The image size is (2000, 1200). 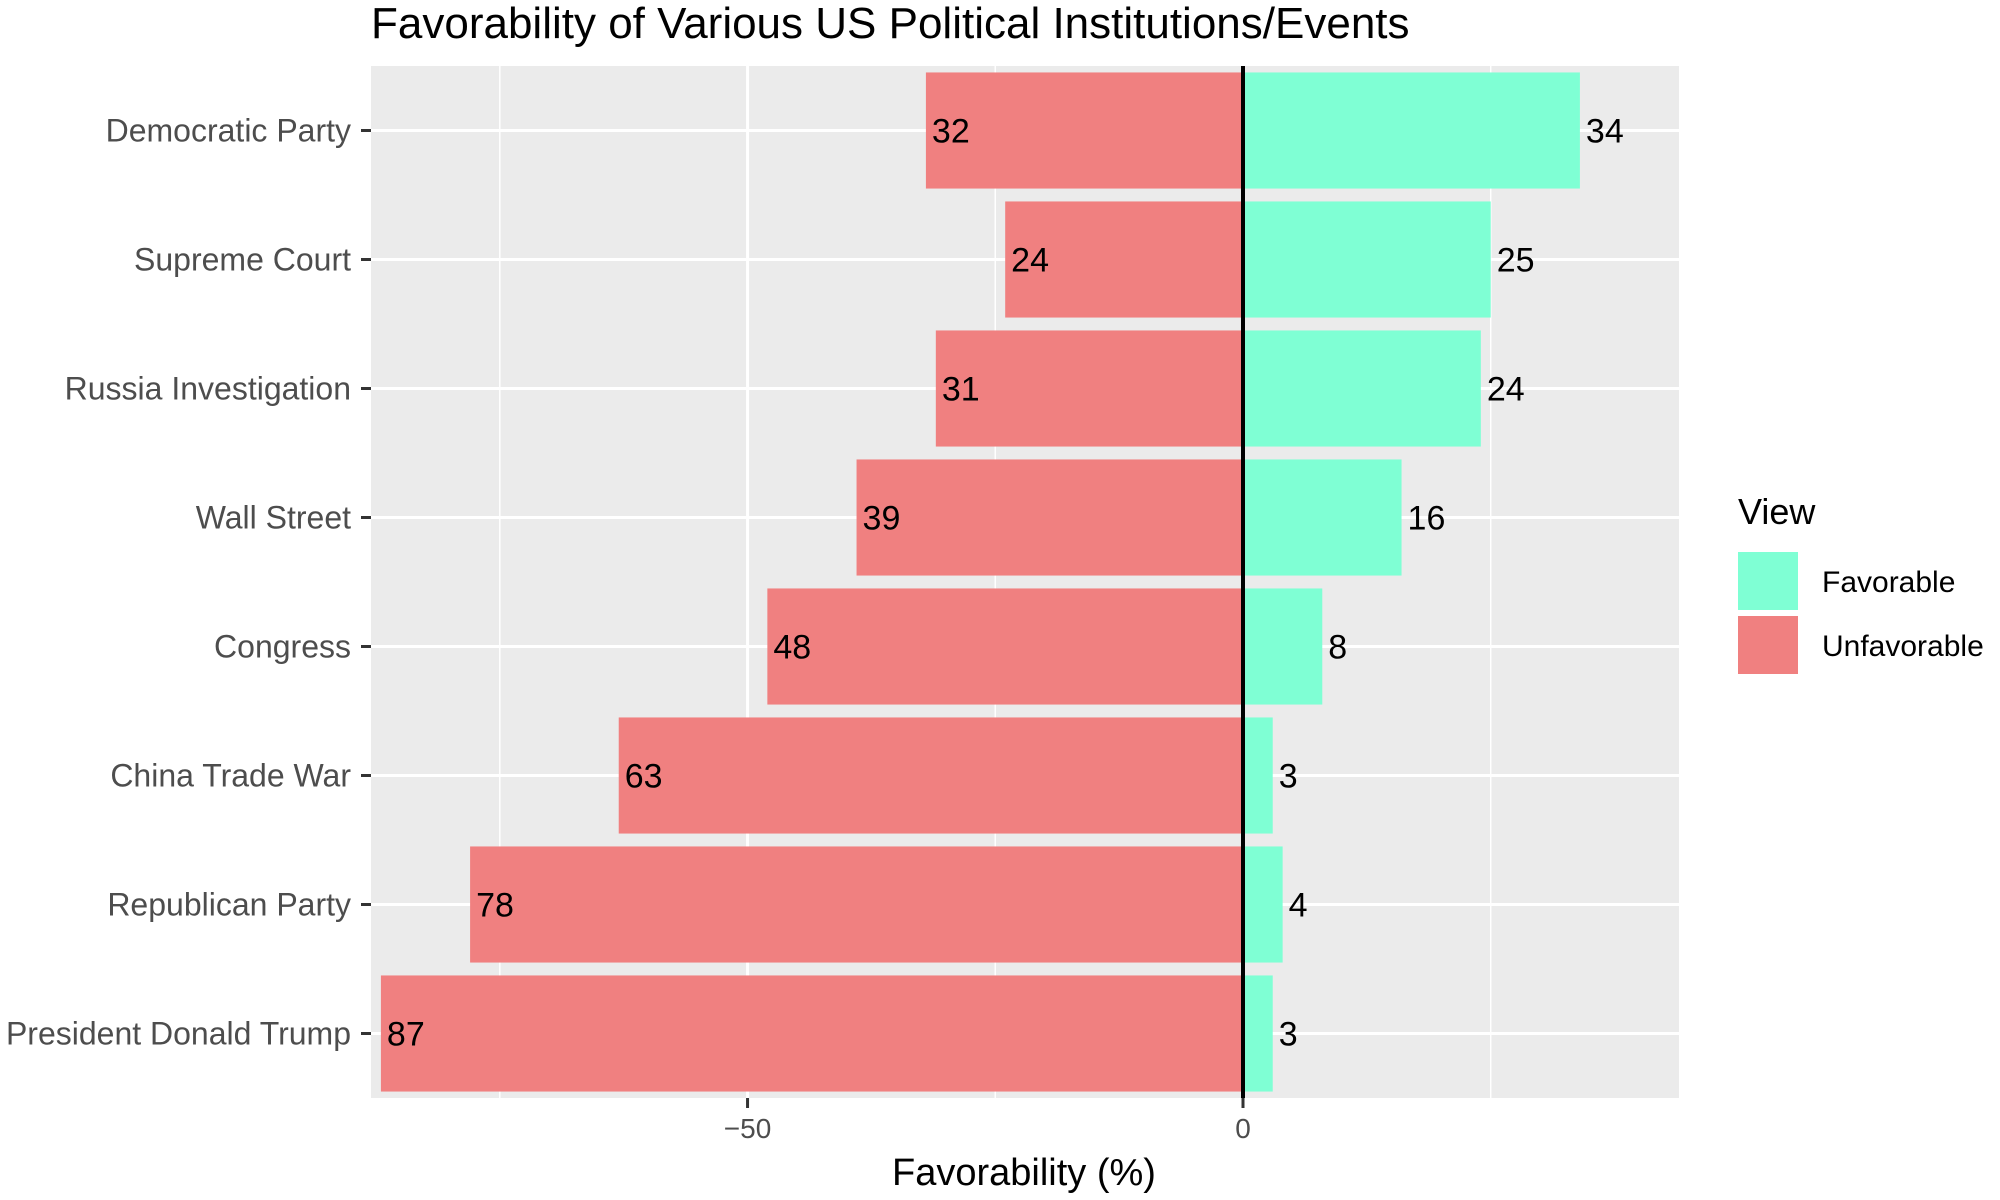 I want to click on category-label: Republican Party, so click(x=229, y=905).